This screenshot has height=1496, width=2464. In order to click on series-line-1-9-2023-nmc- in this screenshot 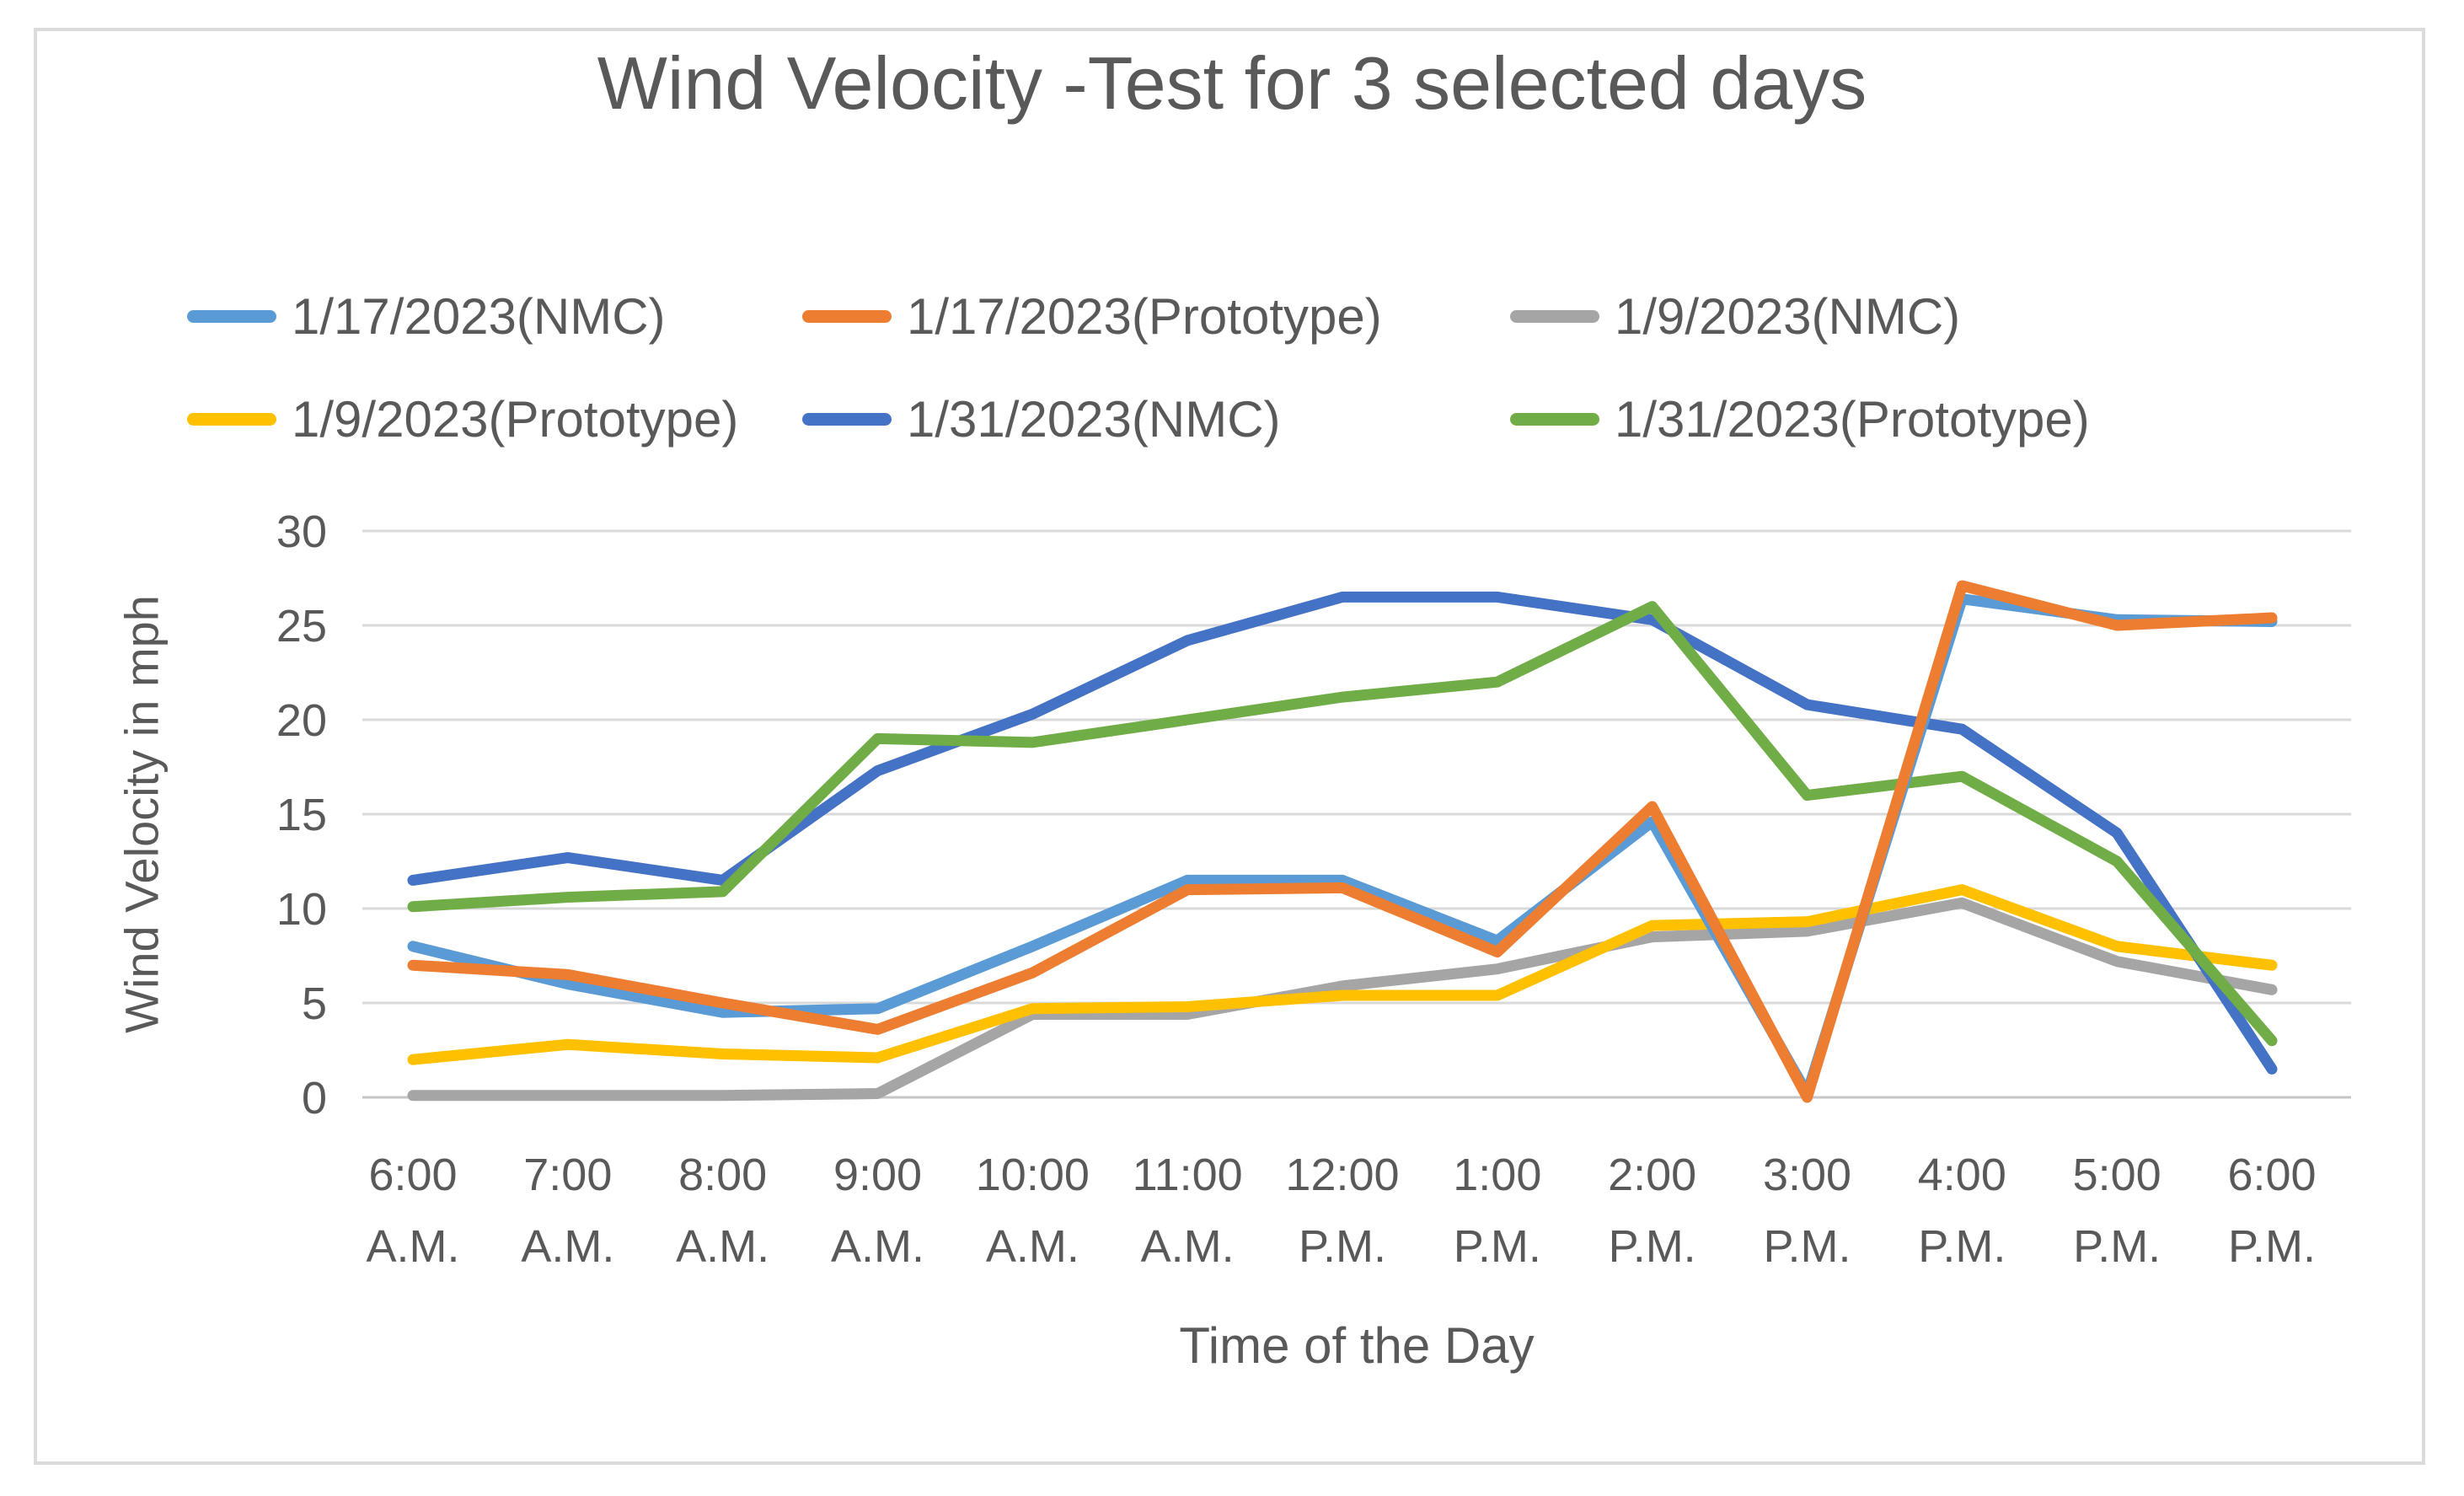, I will do `click(1342, 999)`.